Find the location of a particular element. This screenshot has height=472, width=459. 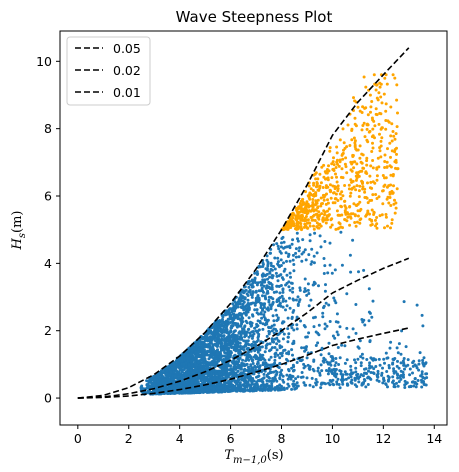

x-tick-label: 4 is located at coordinates (180, 438).